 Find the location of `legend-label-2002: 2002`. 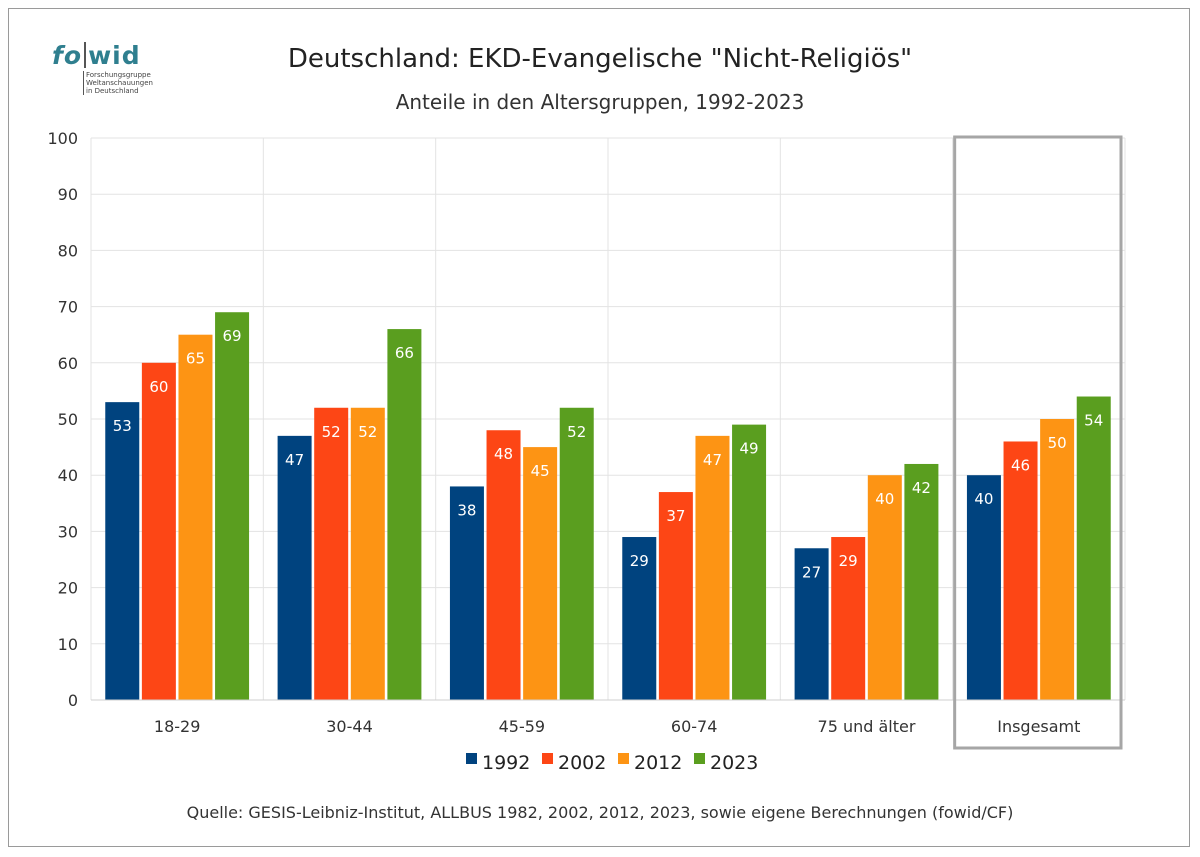

legend-label-2002: 2002 is located at coordinates (582, 763).